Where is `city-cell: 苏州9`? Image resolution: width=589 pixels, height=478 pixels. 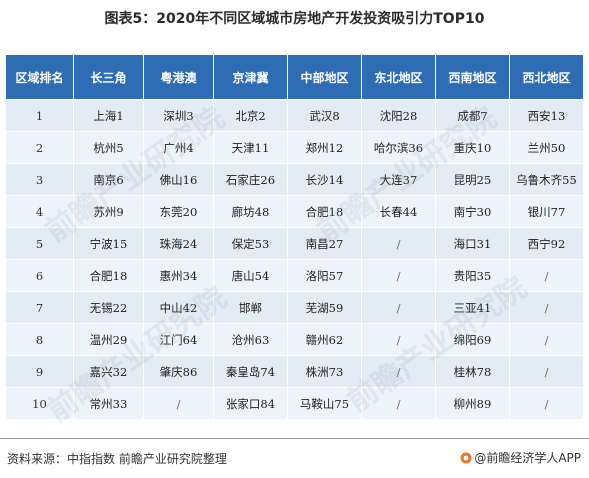 city-cell: 苏州9 is located at coordinates (108, 211).